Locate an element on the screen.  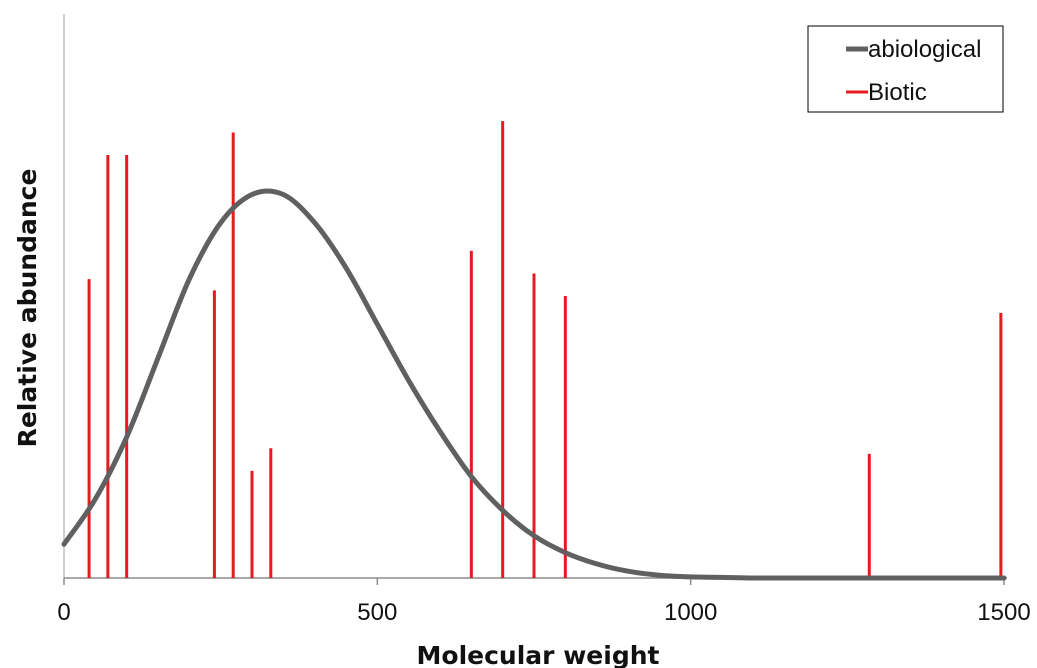
x-tick-label: 500 is located at coordinates (377, 612).